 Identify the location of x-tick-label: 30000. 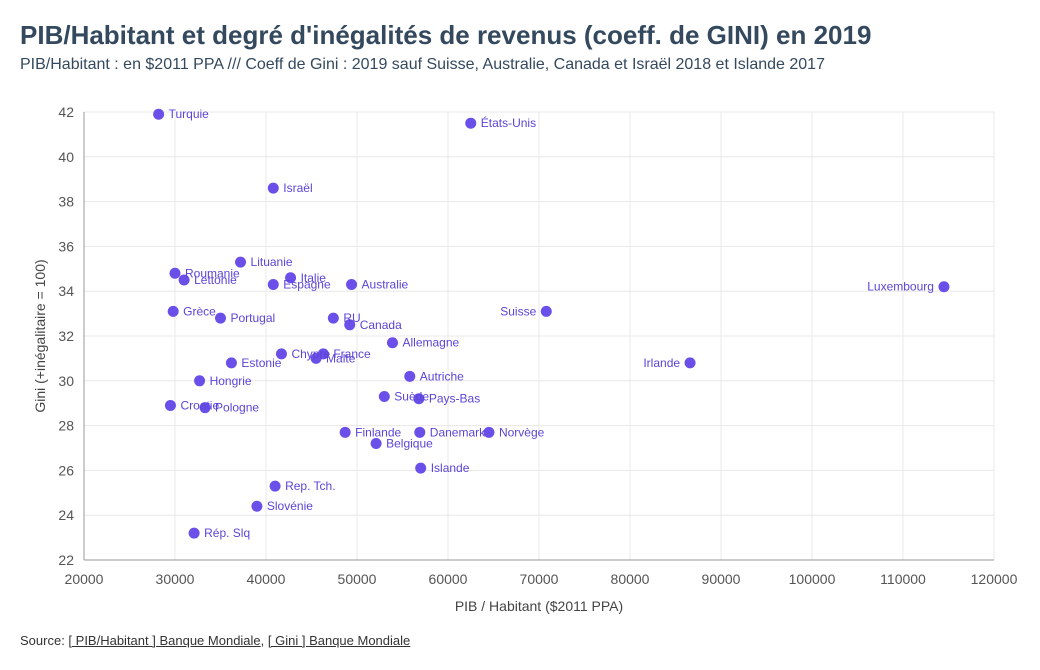
(175, 579).